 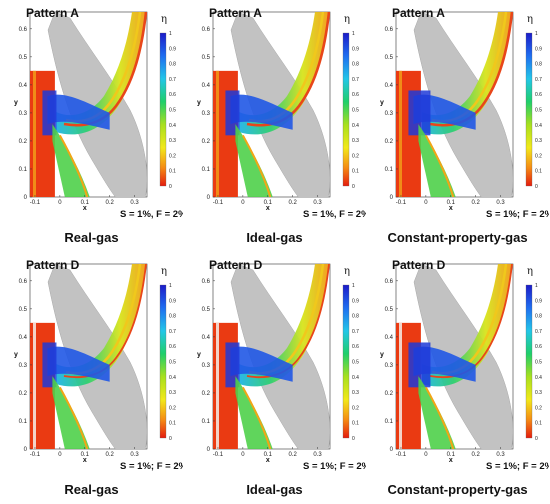 I want to click on cooling-jet, so click(x=261, y=364).